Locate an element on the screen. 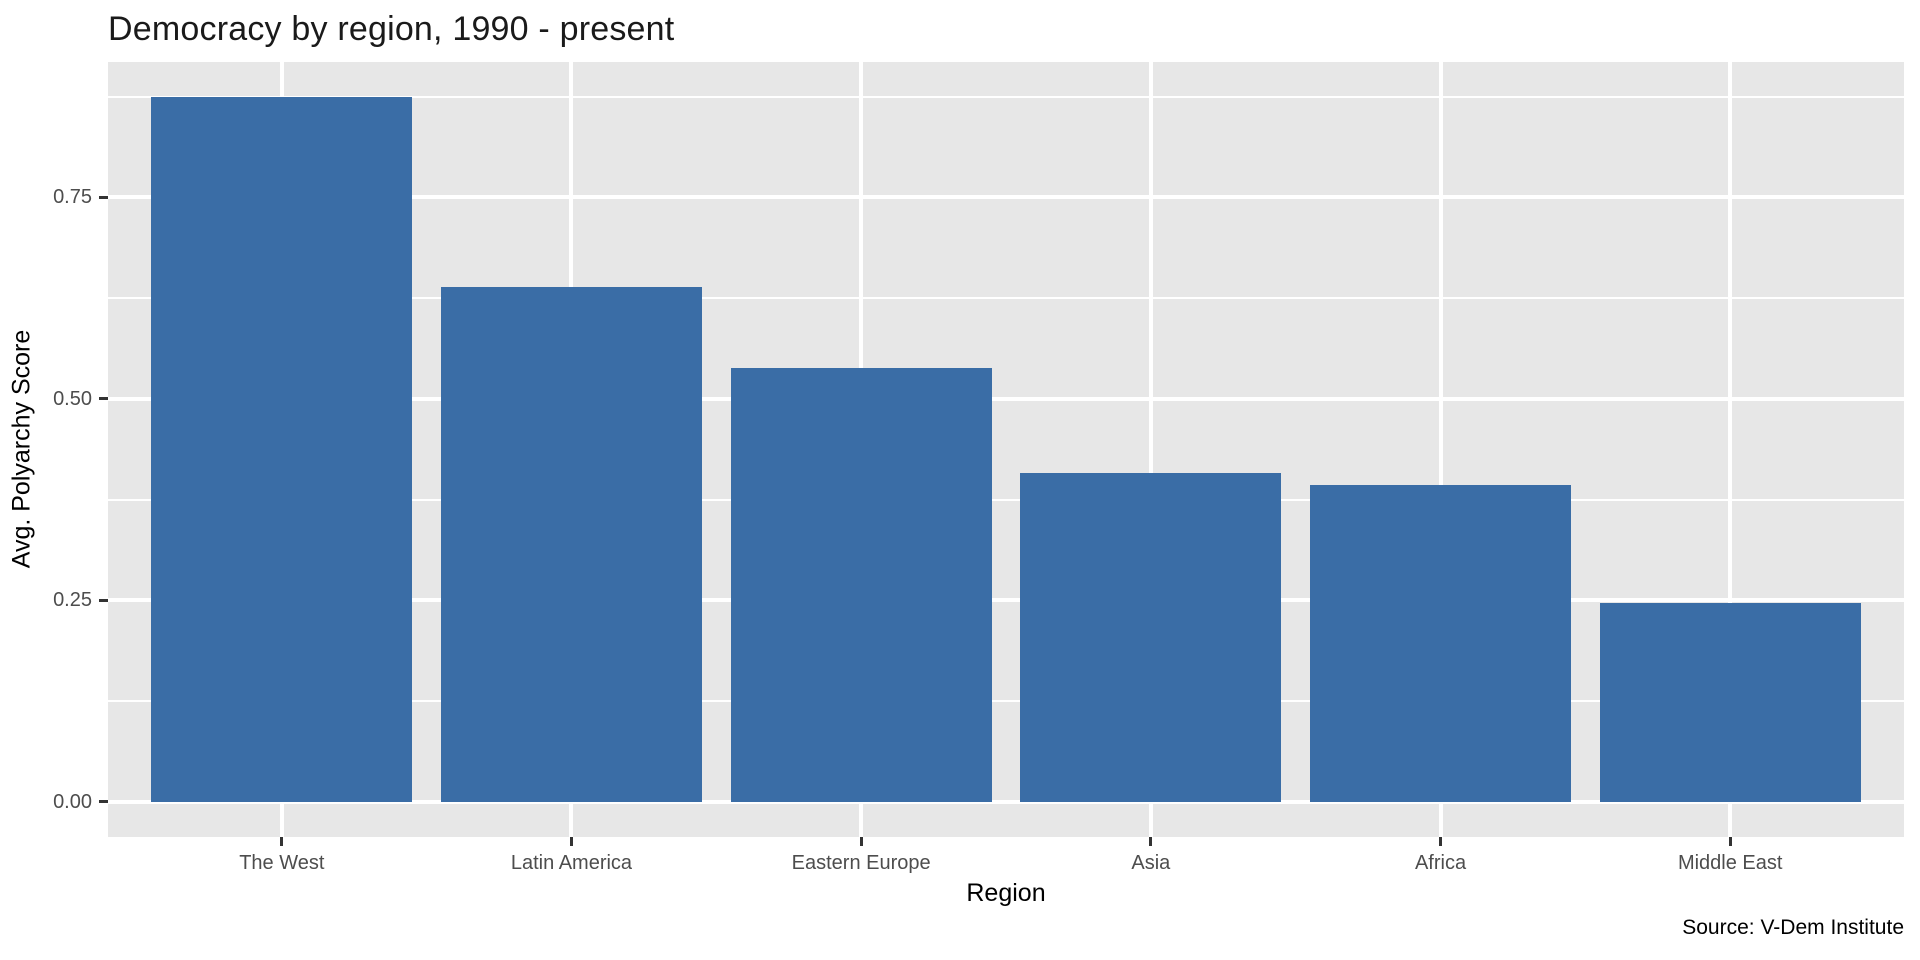 The image size is (1920, 960). x-tick-label: Eastern Europe is located at coordinates (861, 863).